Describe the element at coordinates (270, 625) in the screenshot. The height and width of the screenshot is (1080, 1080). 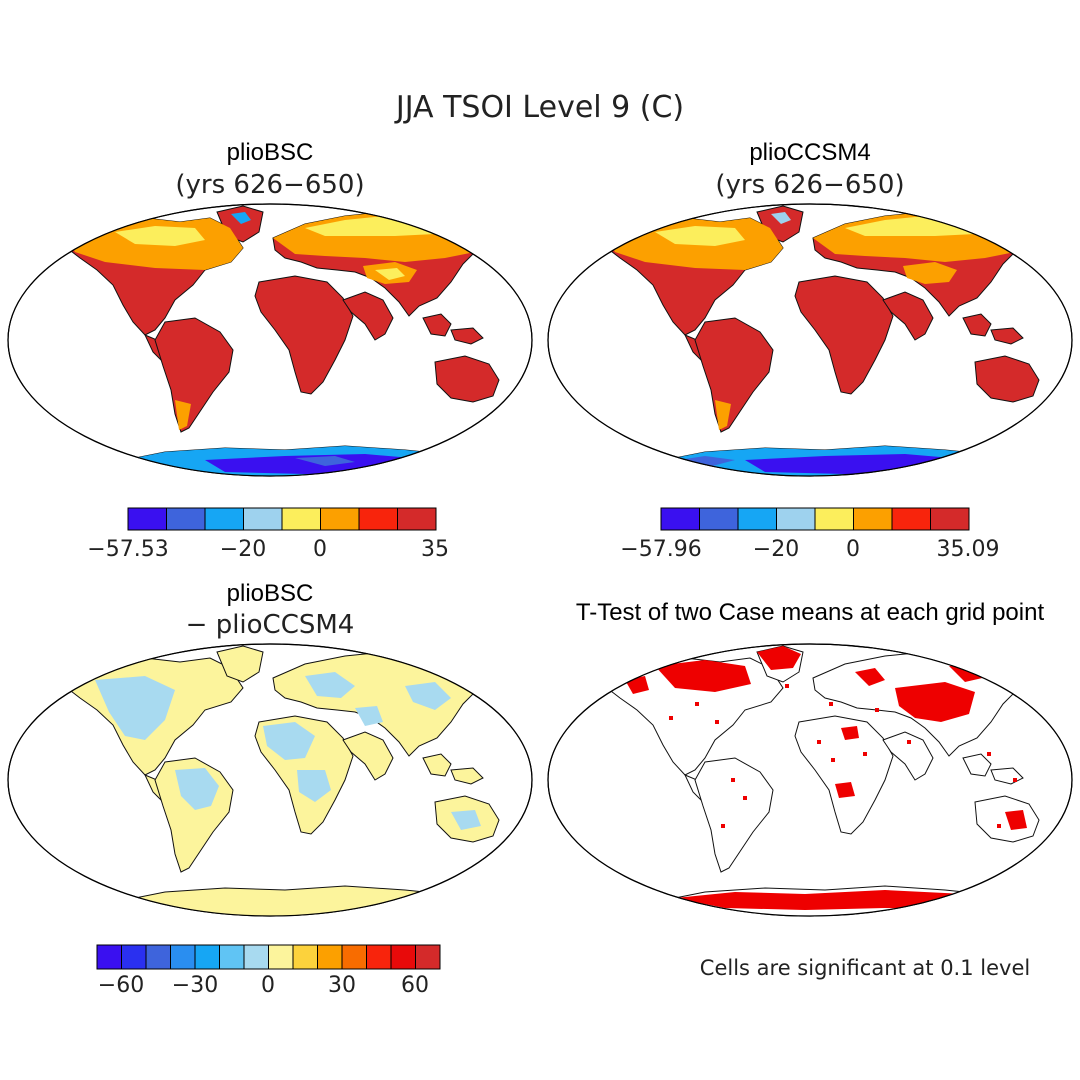
I see `panel-subtitle: − plioCCSM4` at that location.